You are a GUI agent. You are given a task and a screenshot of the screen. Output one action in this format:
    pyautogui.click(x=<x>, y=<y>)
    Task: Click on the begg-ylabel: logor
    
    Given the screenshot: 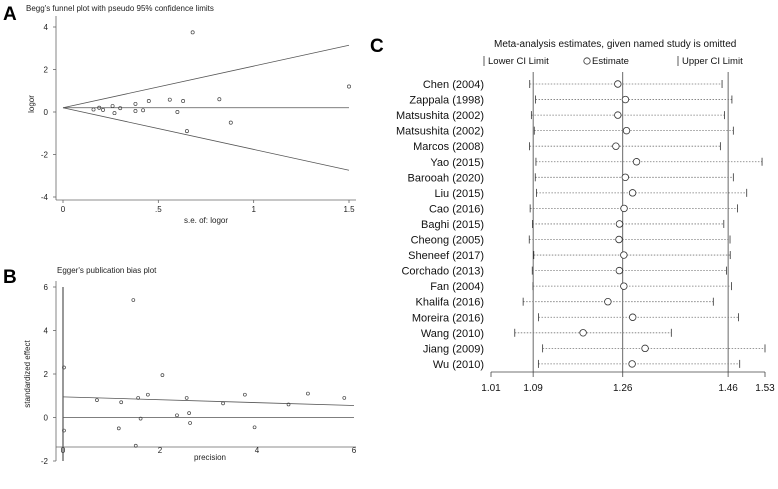 What is the action you would take?
    pyautogui.click(x=31, y=104)
    